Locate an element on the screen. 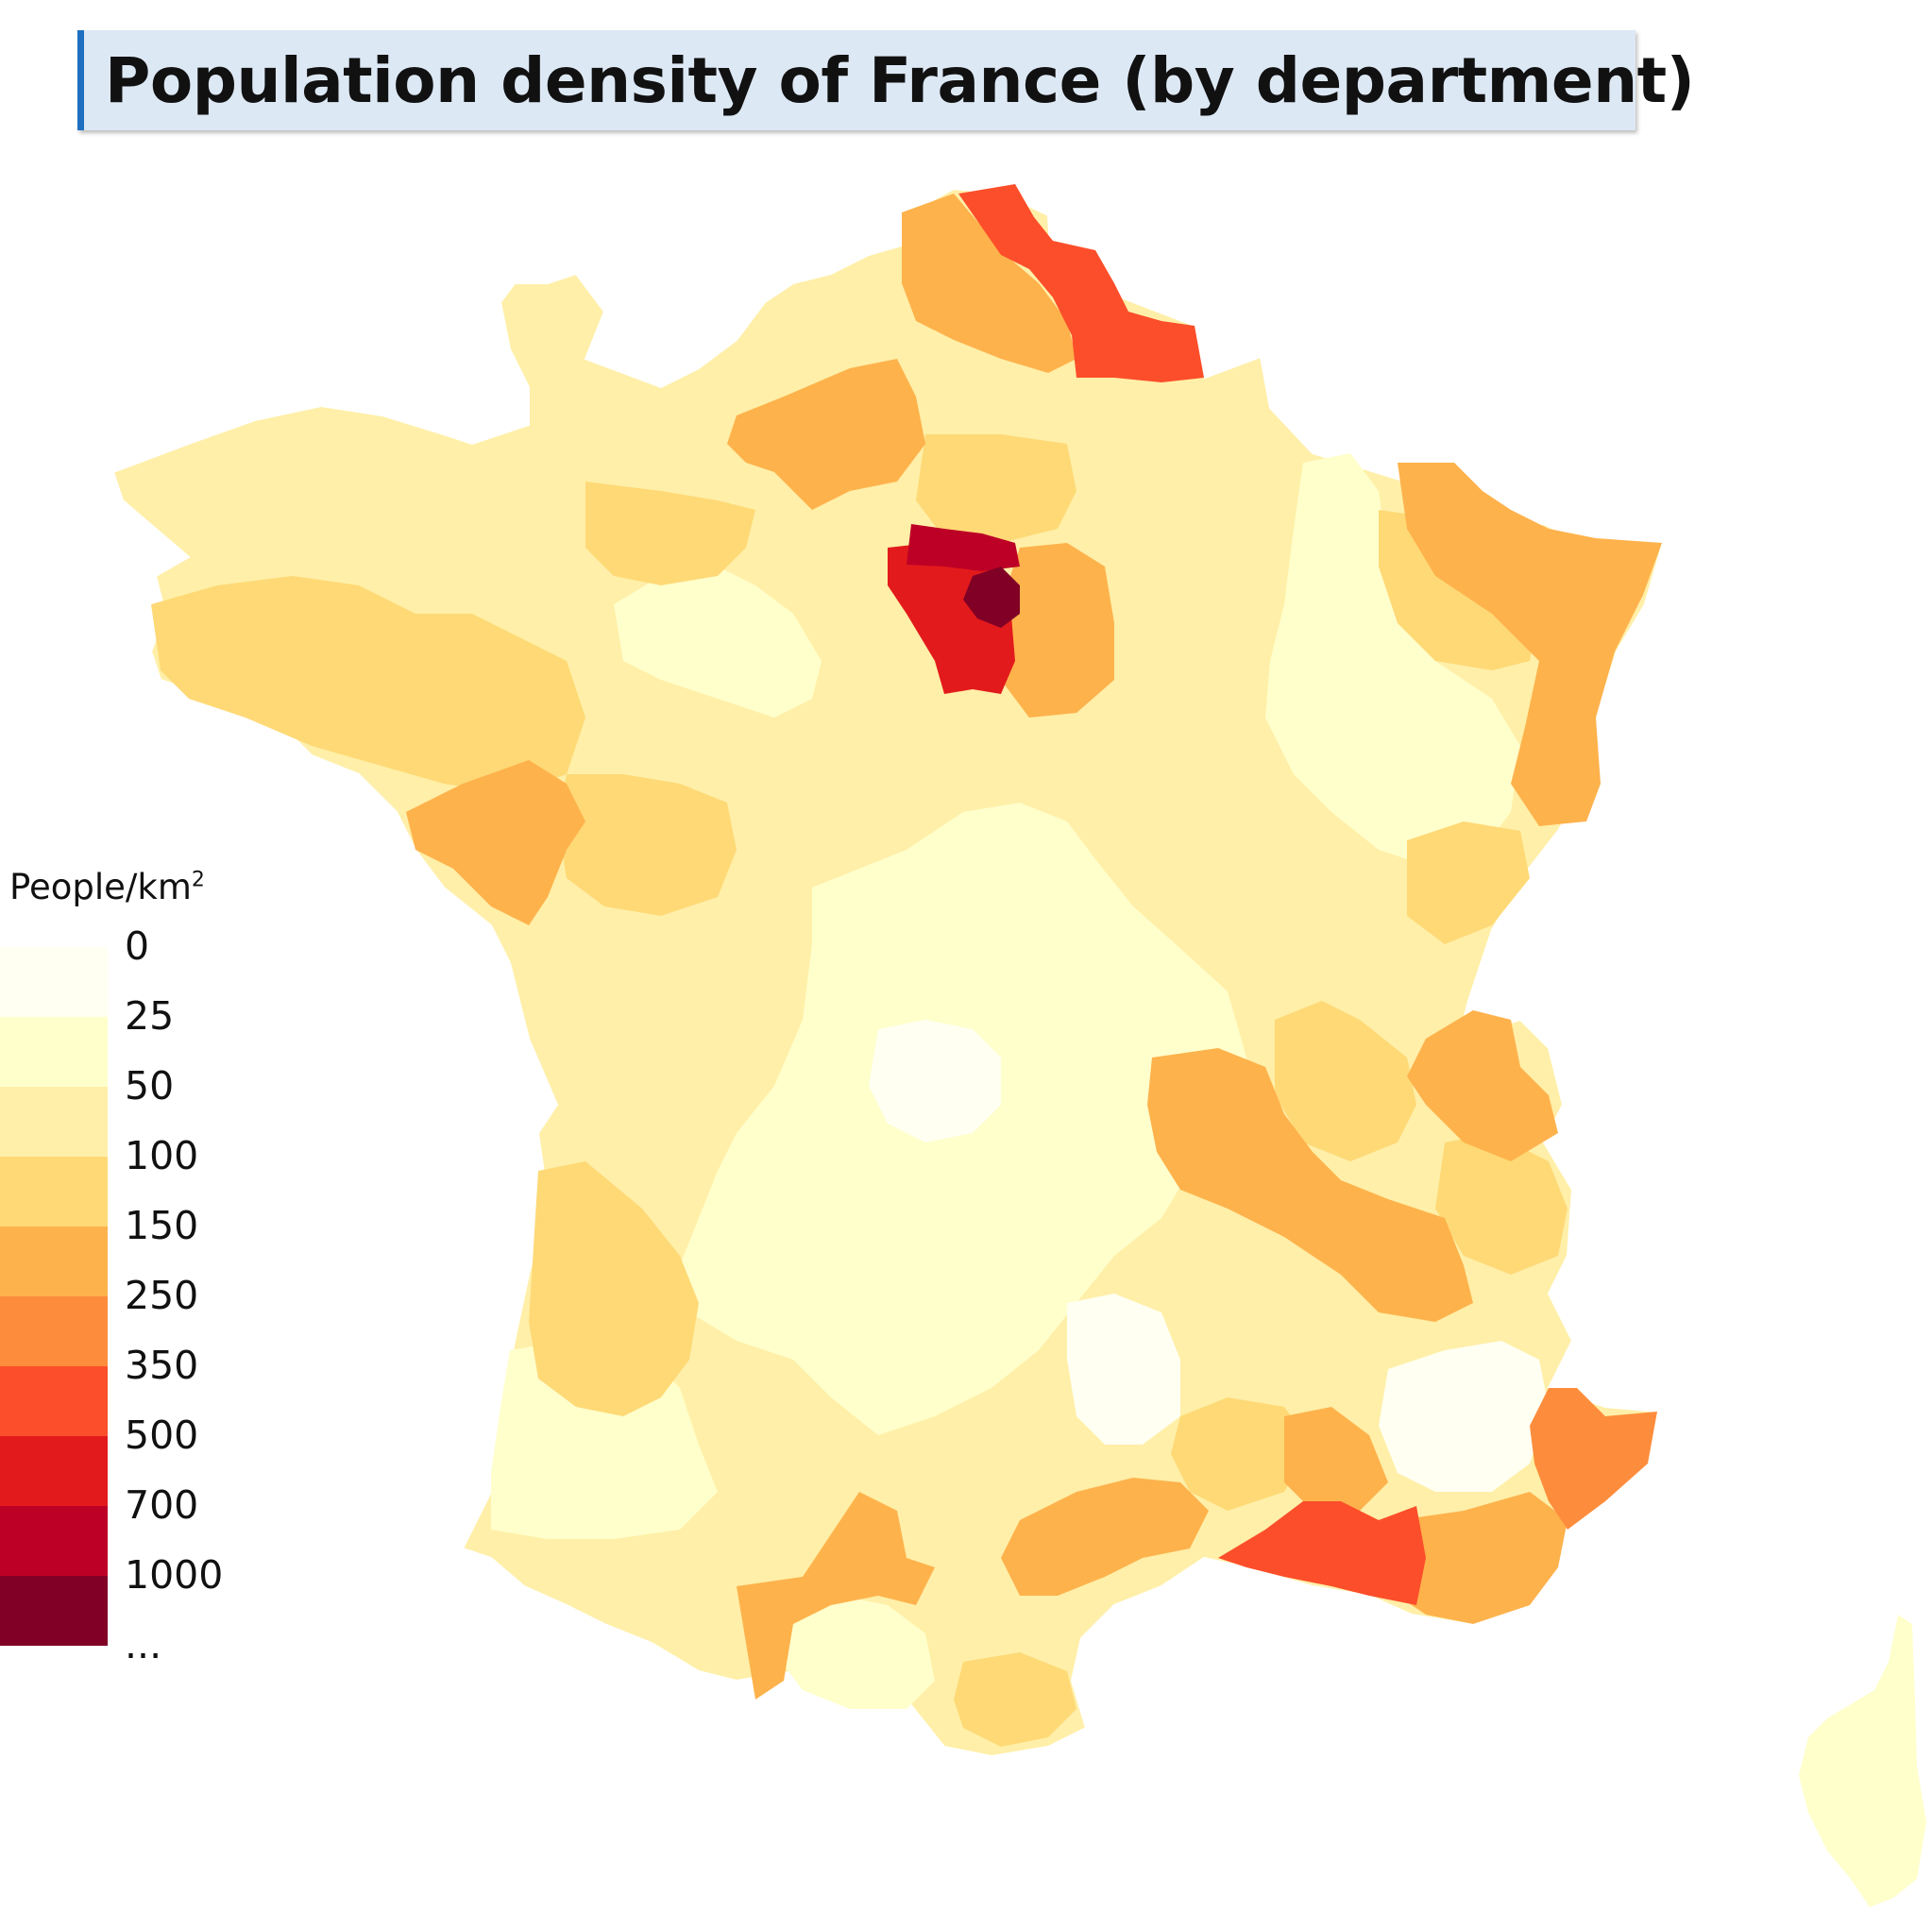 The width and height of the screenshot is (1932, 1912). brittany-zone is located at coordinates (368, 685).